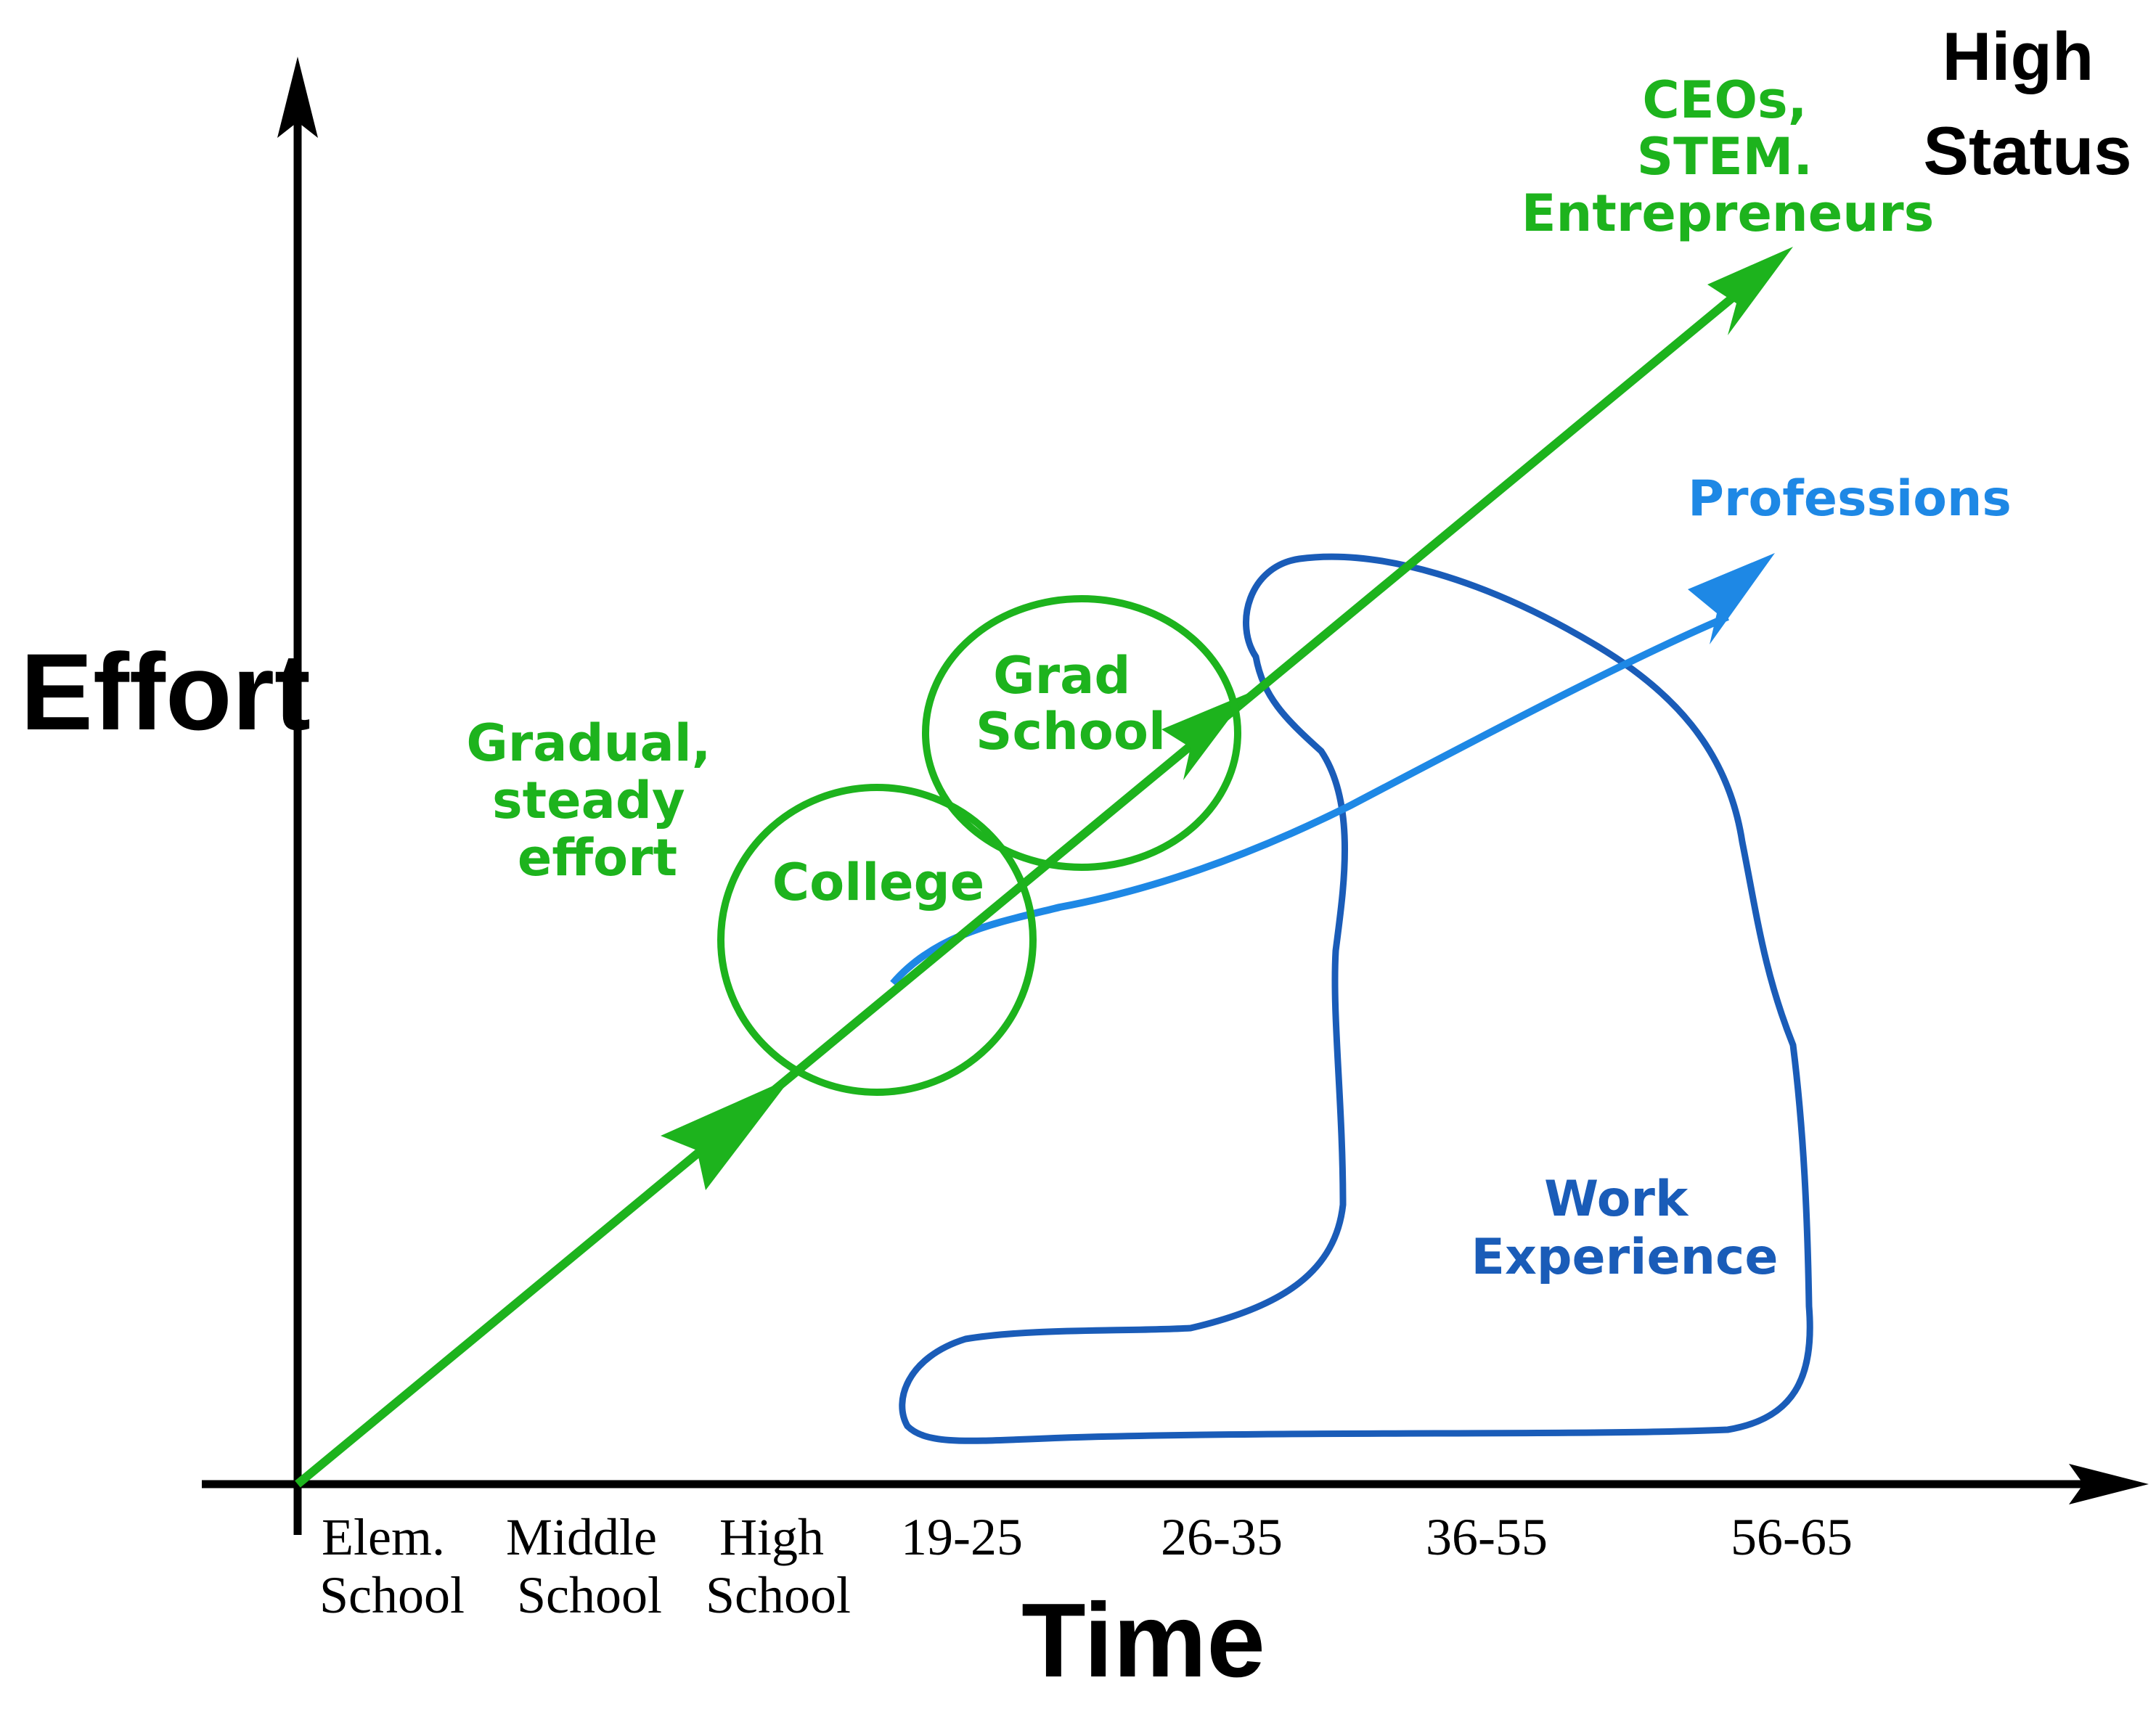 This screenshot has height=1720, width=2156. I want to click on x-tick-36-55: 36-55, so click(1487, 1537).